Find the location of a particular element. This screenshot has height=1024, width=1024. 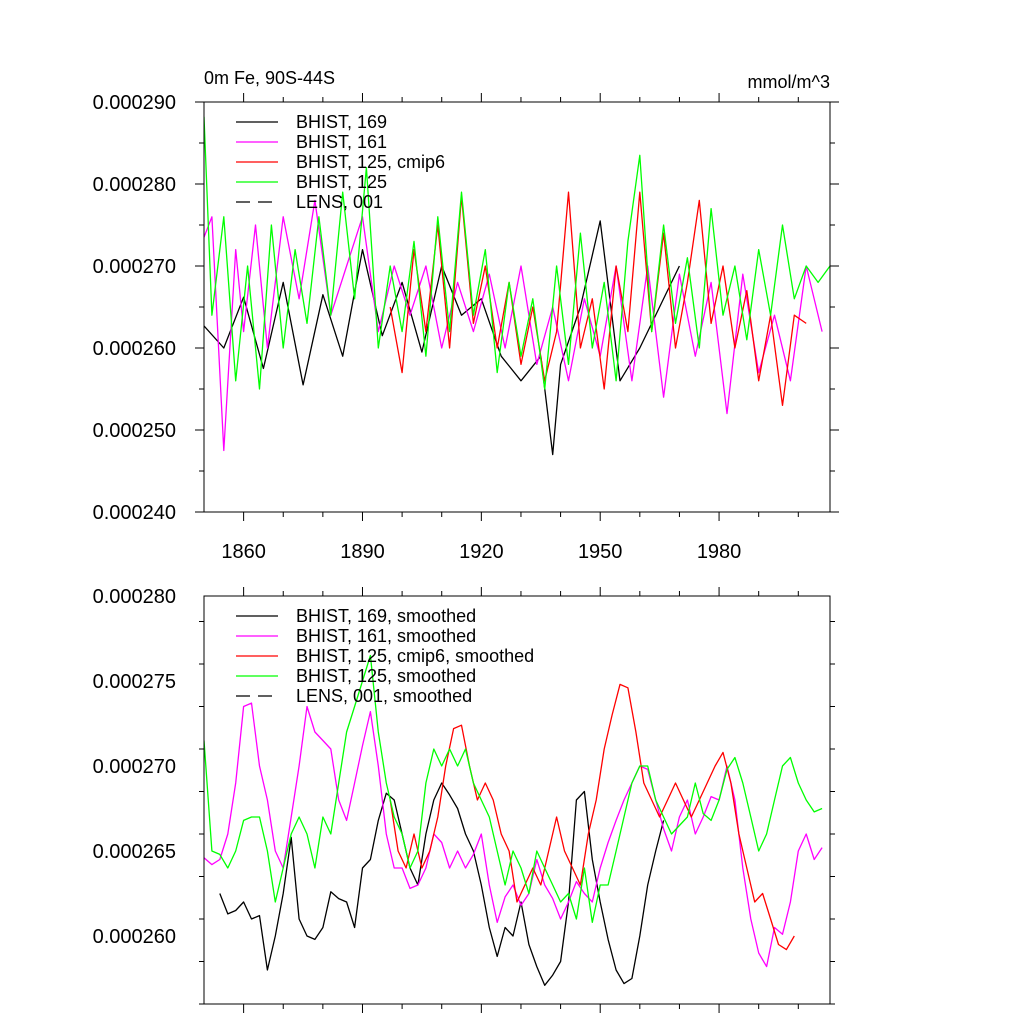

bottom-y-tick-label: 0.000280 is located at coordinates (134, 597).